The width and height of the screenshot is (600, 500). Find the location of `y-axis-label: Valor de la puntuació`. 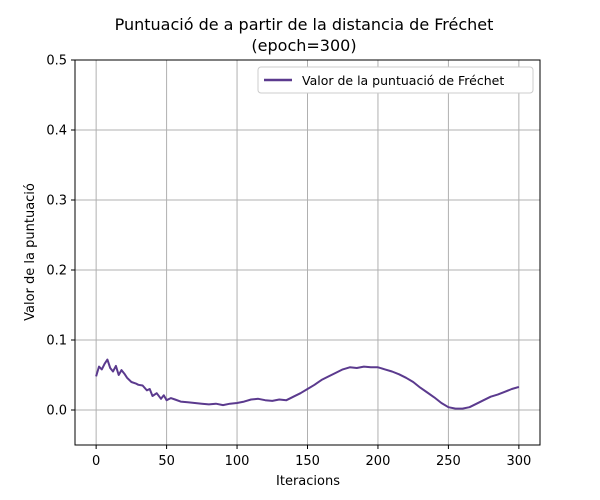

y-axis-label: Valor de la puntuació is located at coordinates (30, 252).